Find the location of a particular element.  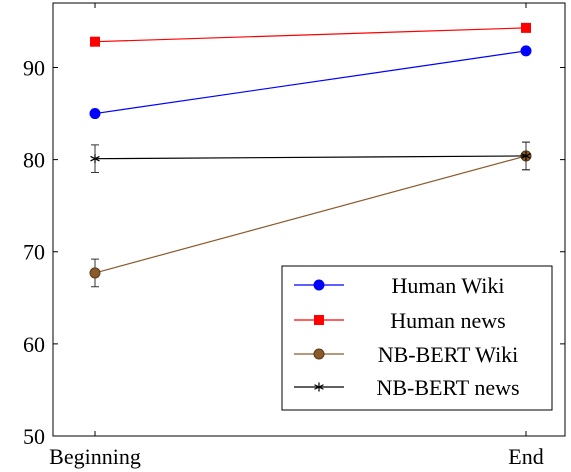

y-tick-label: 90 is located at coordinates (34, 67).